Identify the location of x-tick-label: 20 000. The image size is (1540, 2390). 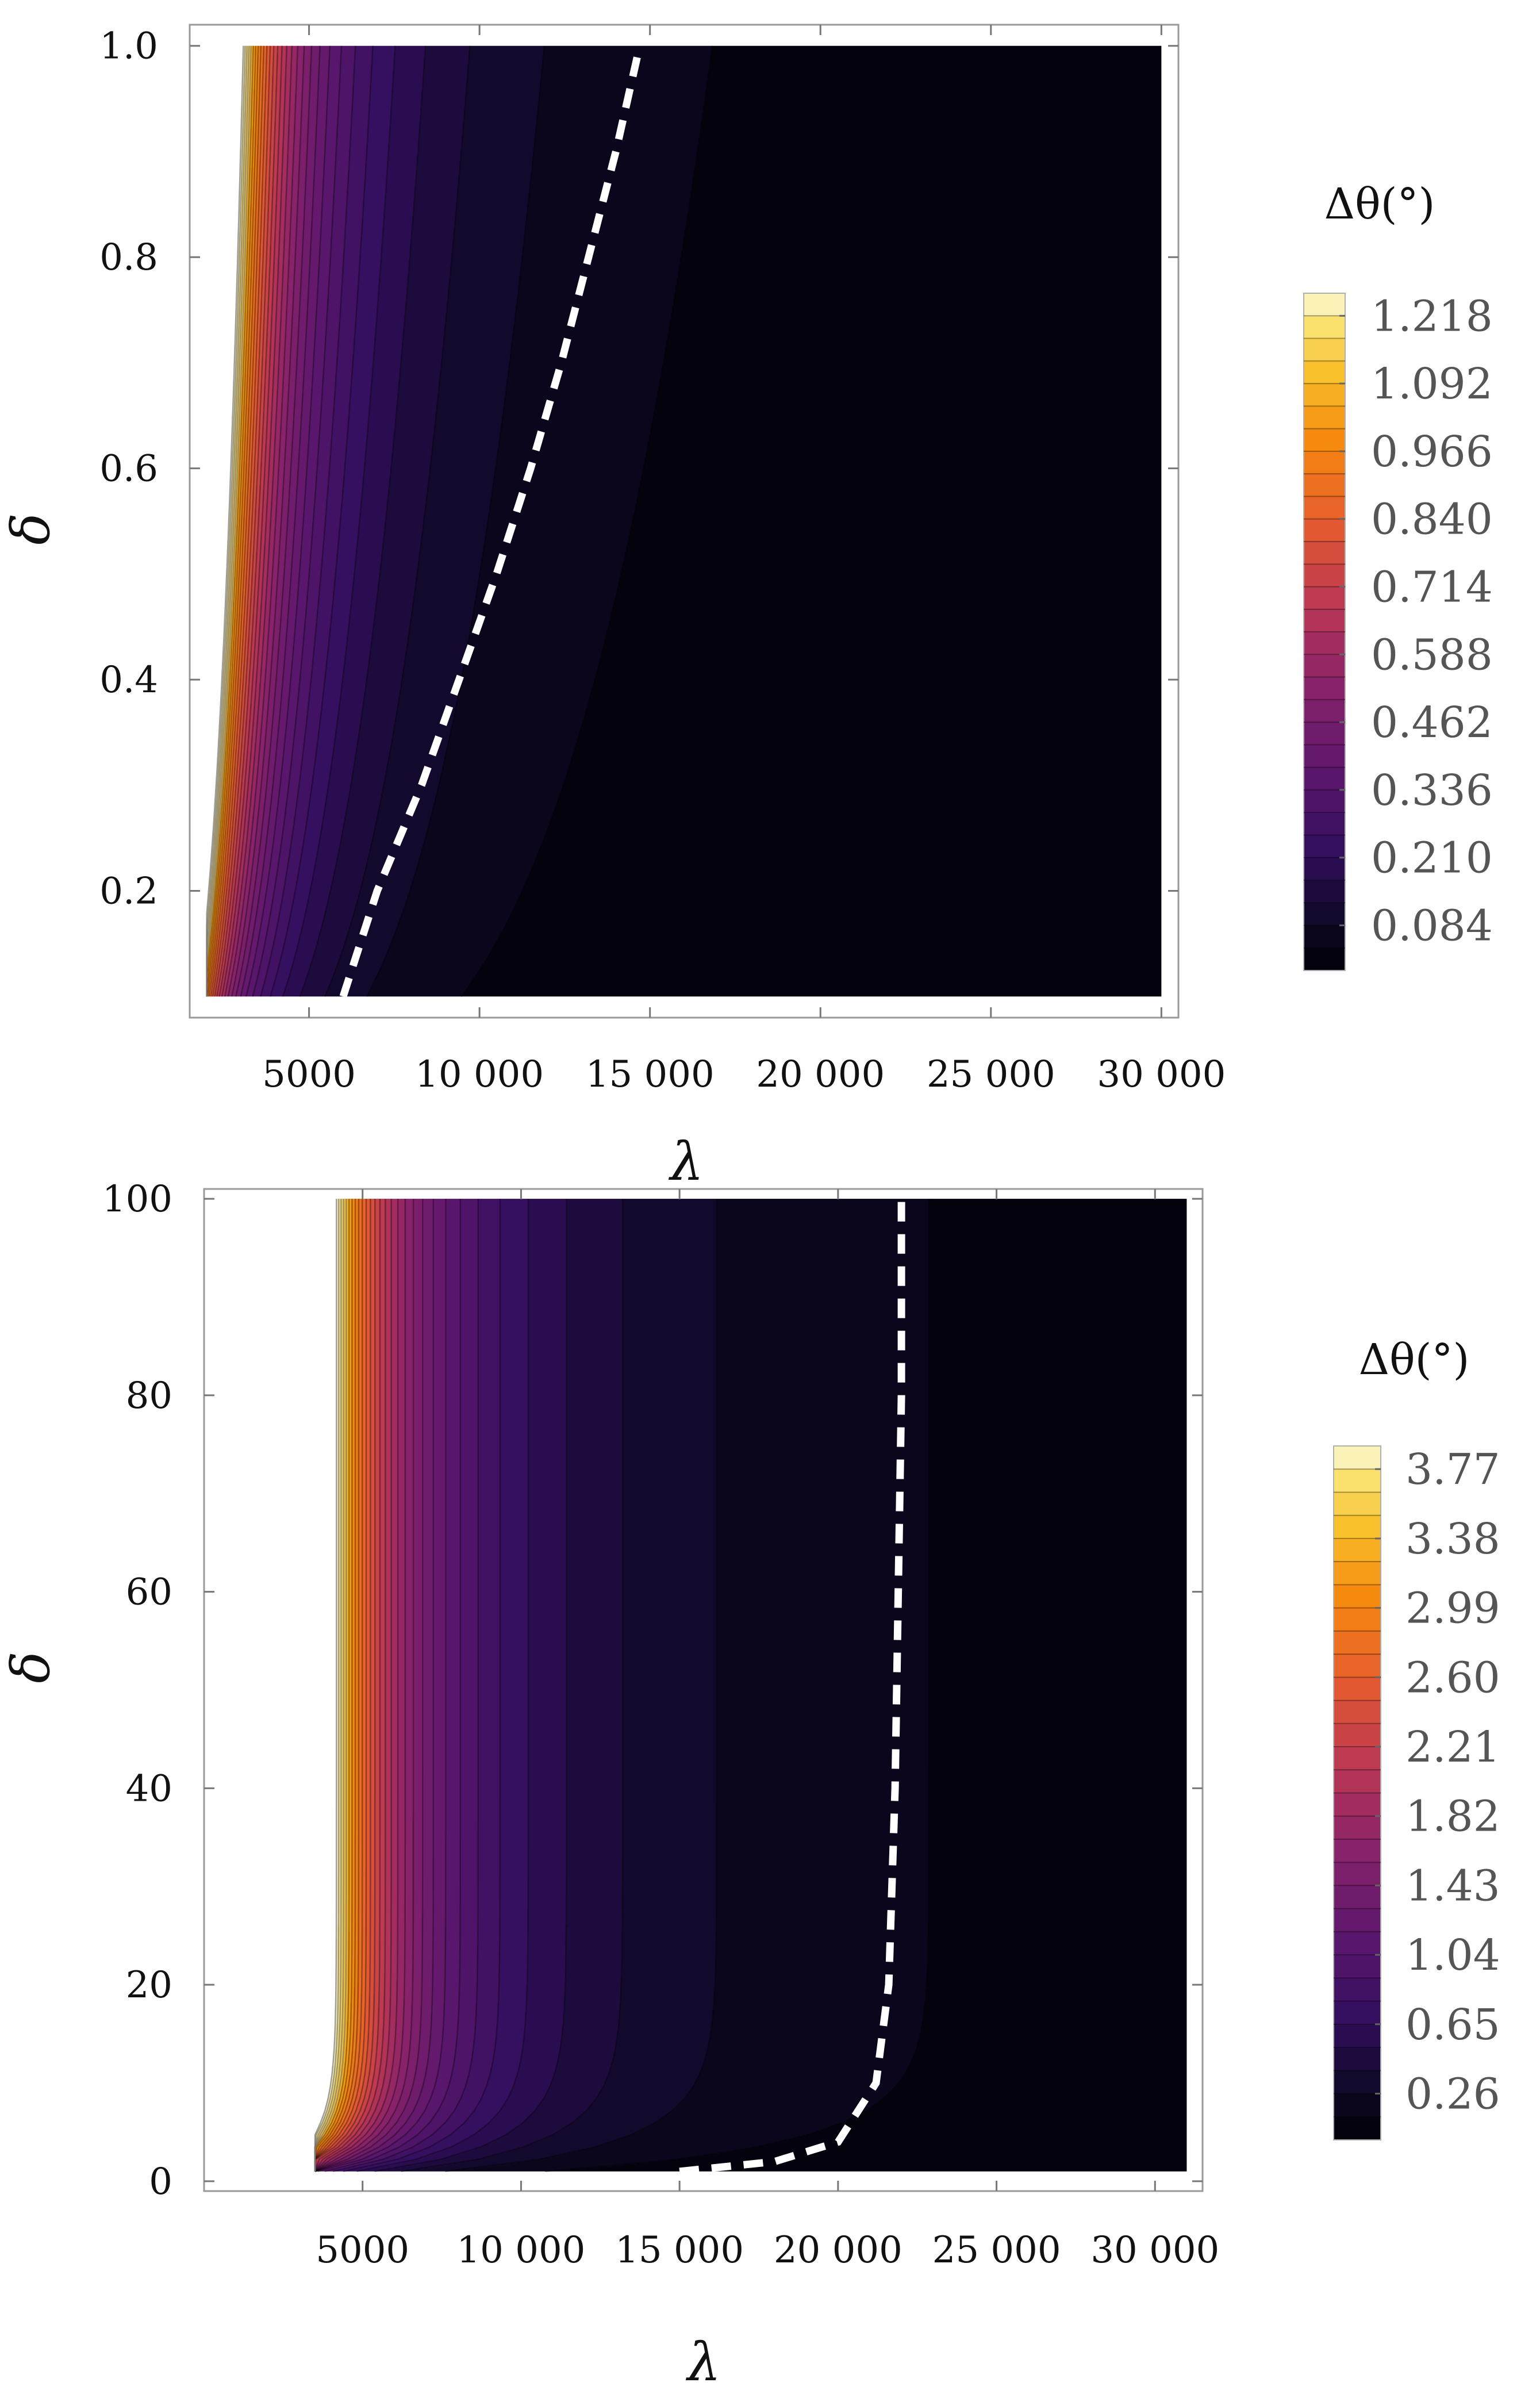
(838, 2250).